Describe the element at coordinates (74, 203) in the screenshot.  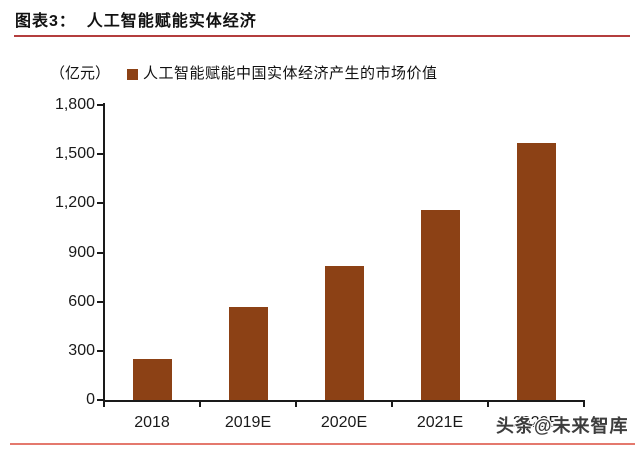
I see `y-axis-tick-label: 1,200` at that location.